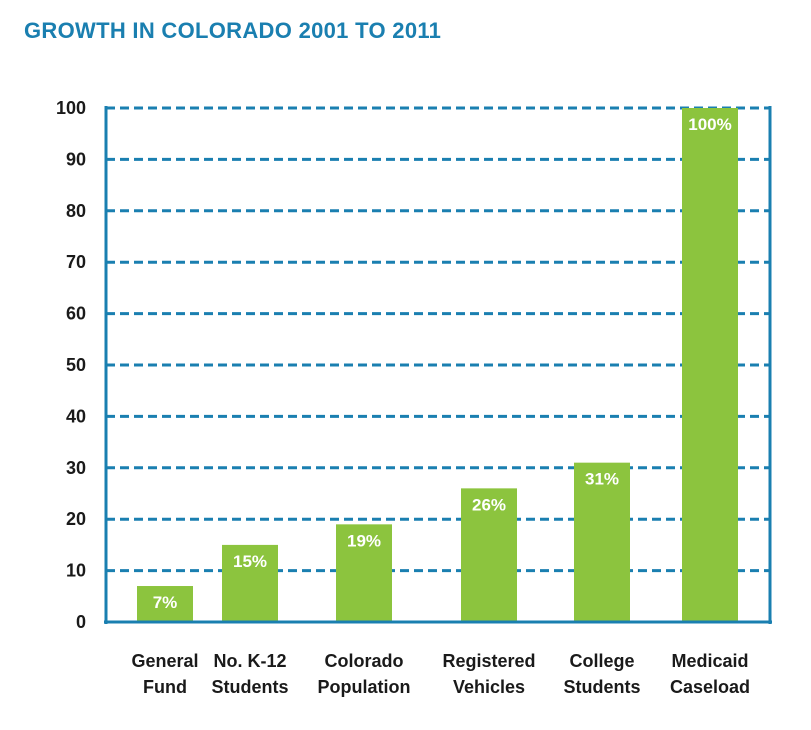 This screenshot has width=811, height=730. I want to click on y-tick-label: 70, so click(76, 262).